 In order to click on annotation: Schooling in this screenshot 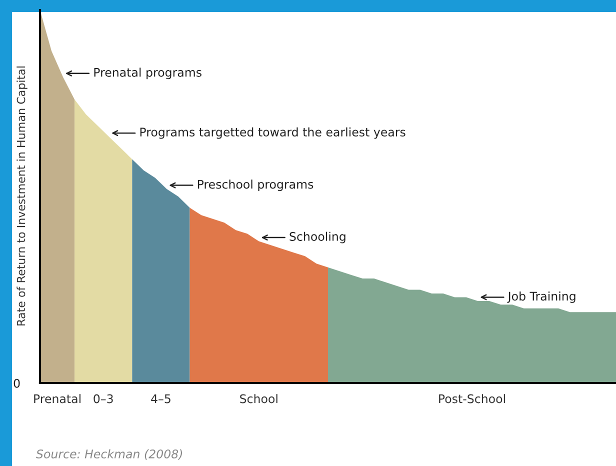, I will do `click(318, 238)`.